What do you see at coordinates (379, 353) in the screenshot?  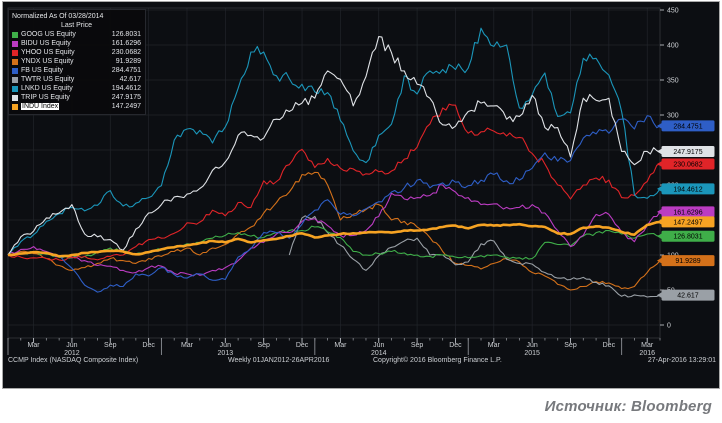 I see `svg-text: 2014` at bounding box center [379, 353].